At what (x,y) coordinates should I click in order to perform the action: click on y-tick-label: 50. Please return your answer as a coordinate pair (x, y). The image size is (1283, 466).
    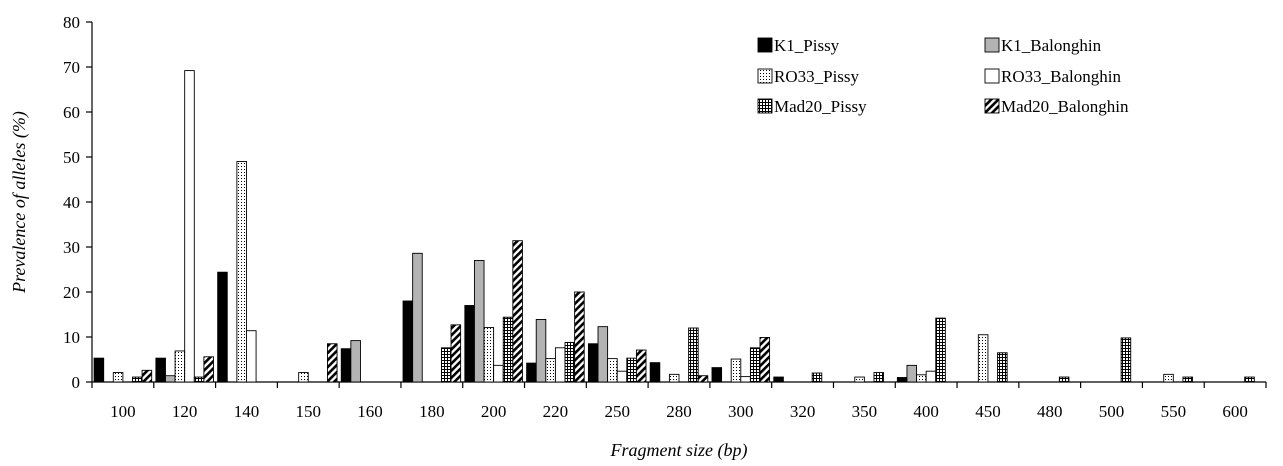
    Looking at the image, I should click on (71, 157).